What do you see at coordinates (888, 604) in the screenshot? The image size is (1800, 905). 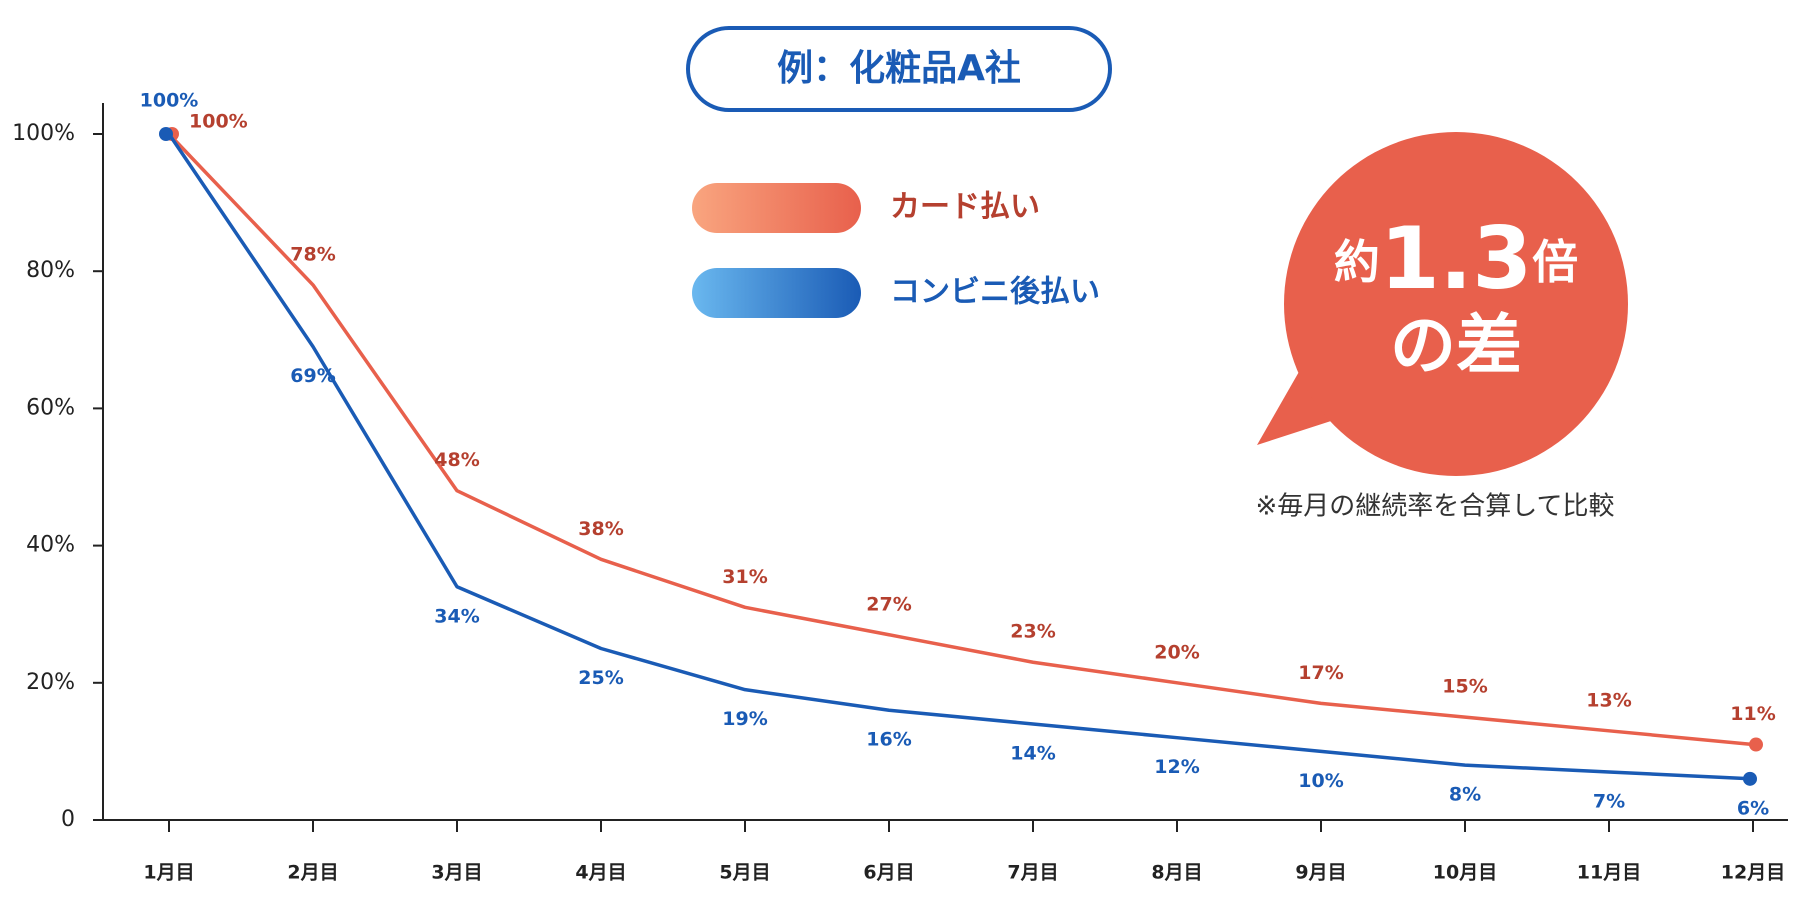 I see `value-label: 27%` at bounding box center [888, 604].